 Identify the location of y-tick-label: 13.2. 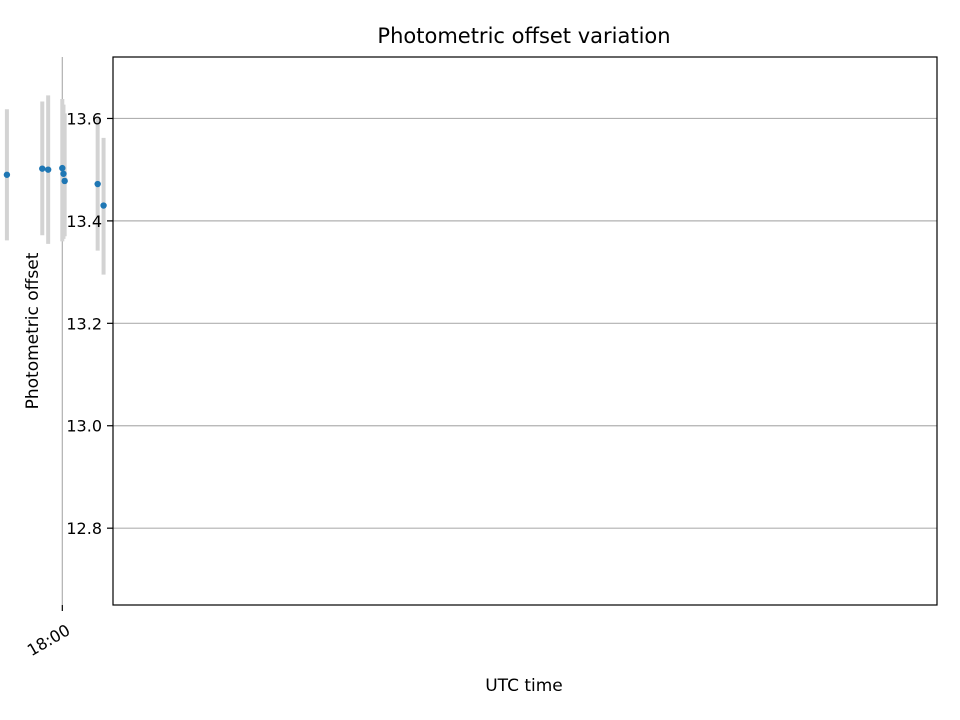
(84, 323).